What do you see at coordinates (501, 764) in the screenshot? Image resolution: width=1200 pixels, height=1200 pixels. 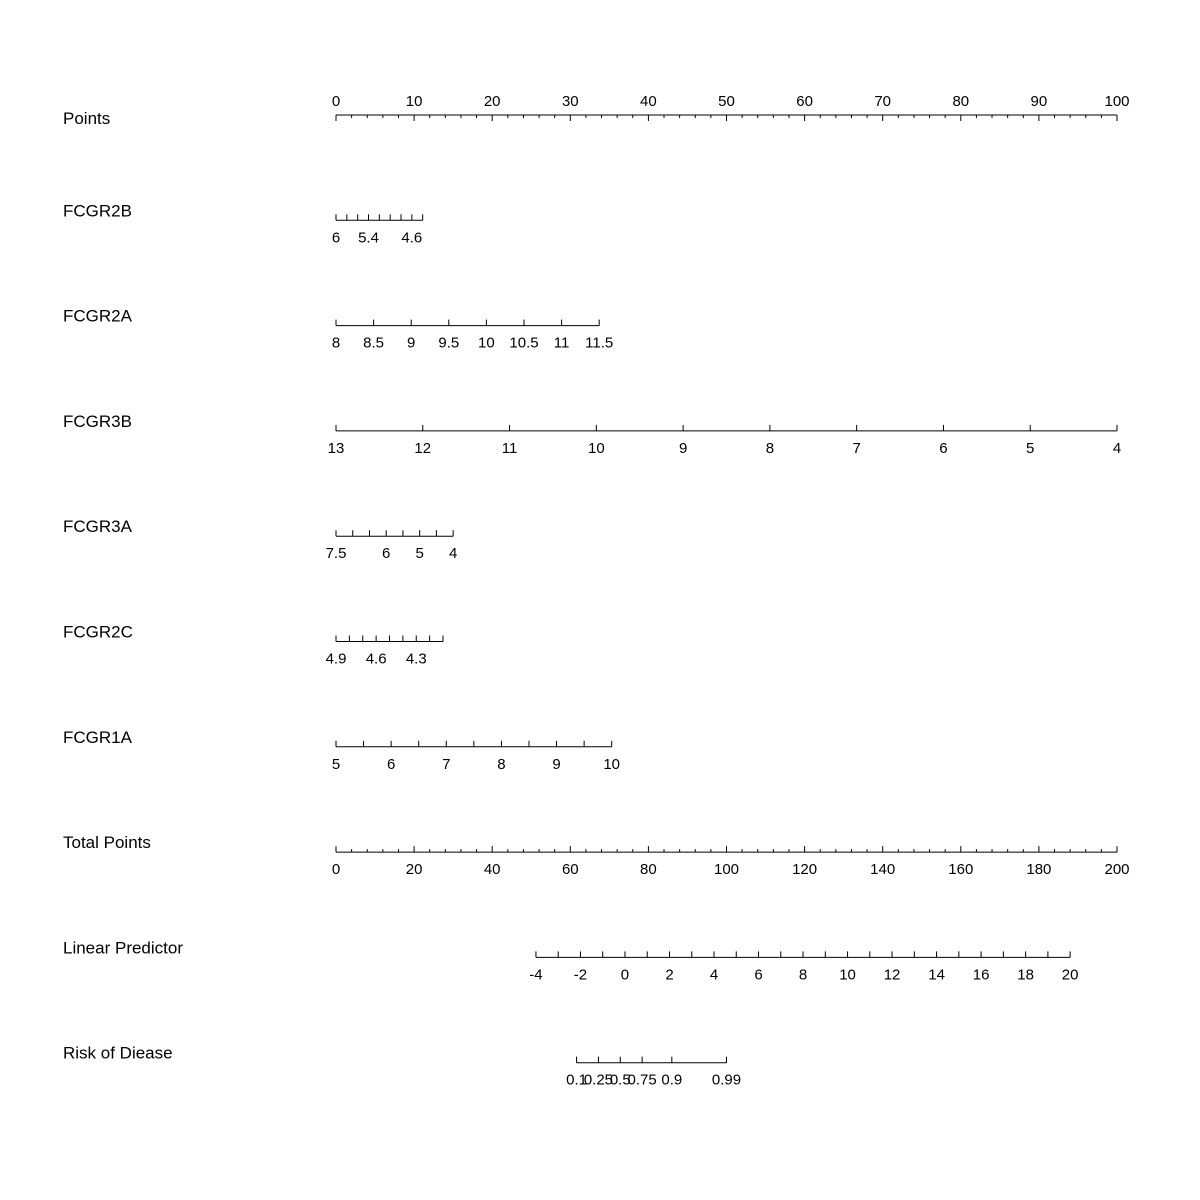 I see `tick-label-fcgr1a: 8` at bounding box center [501, 764].